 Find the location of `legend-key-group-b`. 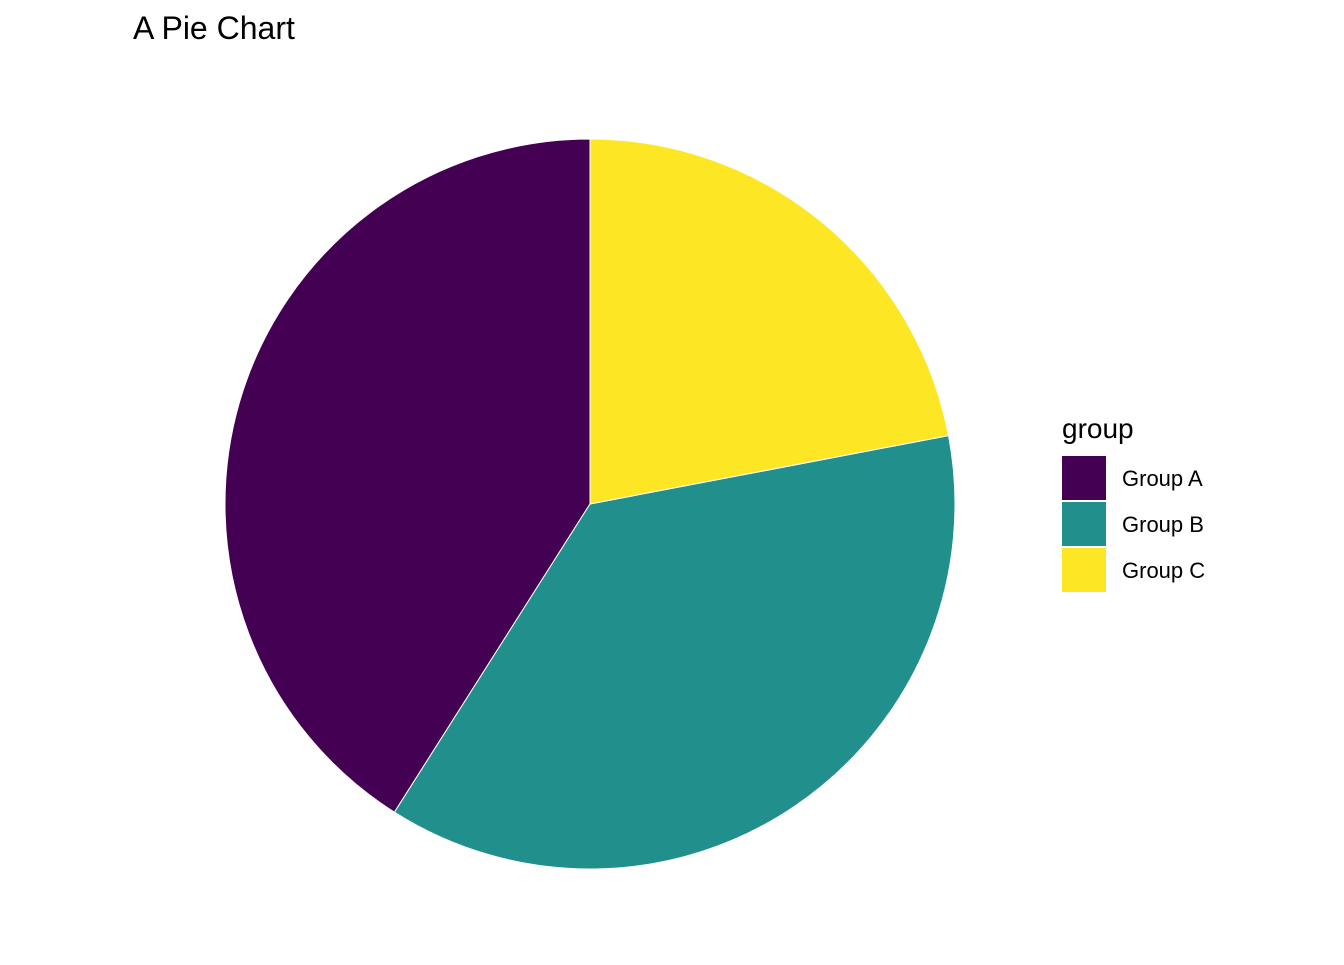

legend-key-group-b is located at coordinates (1084, 524).